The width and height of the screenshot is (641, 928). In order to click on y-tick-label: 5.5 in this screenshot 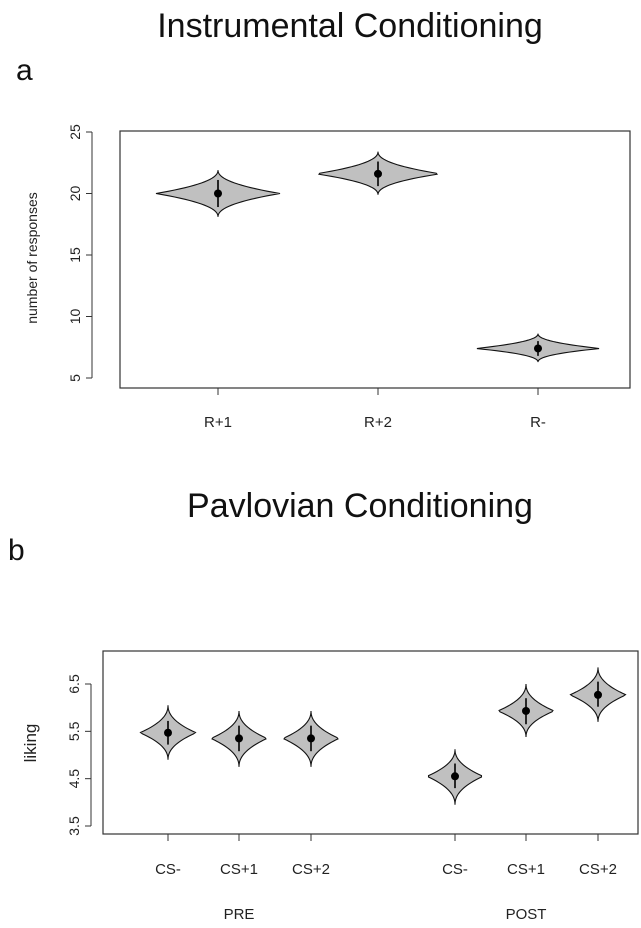, I will do `click(74, 731)`.